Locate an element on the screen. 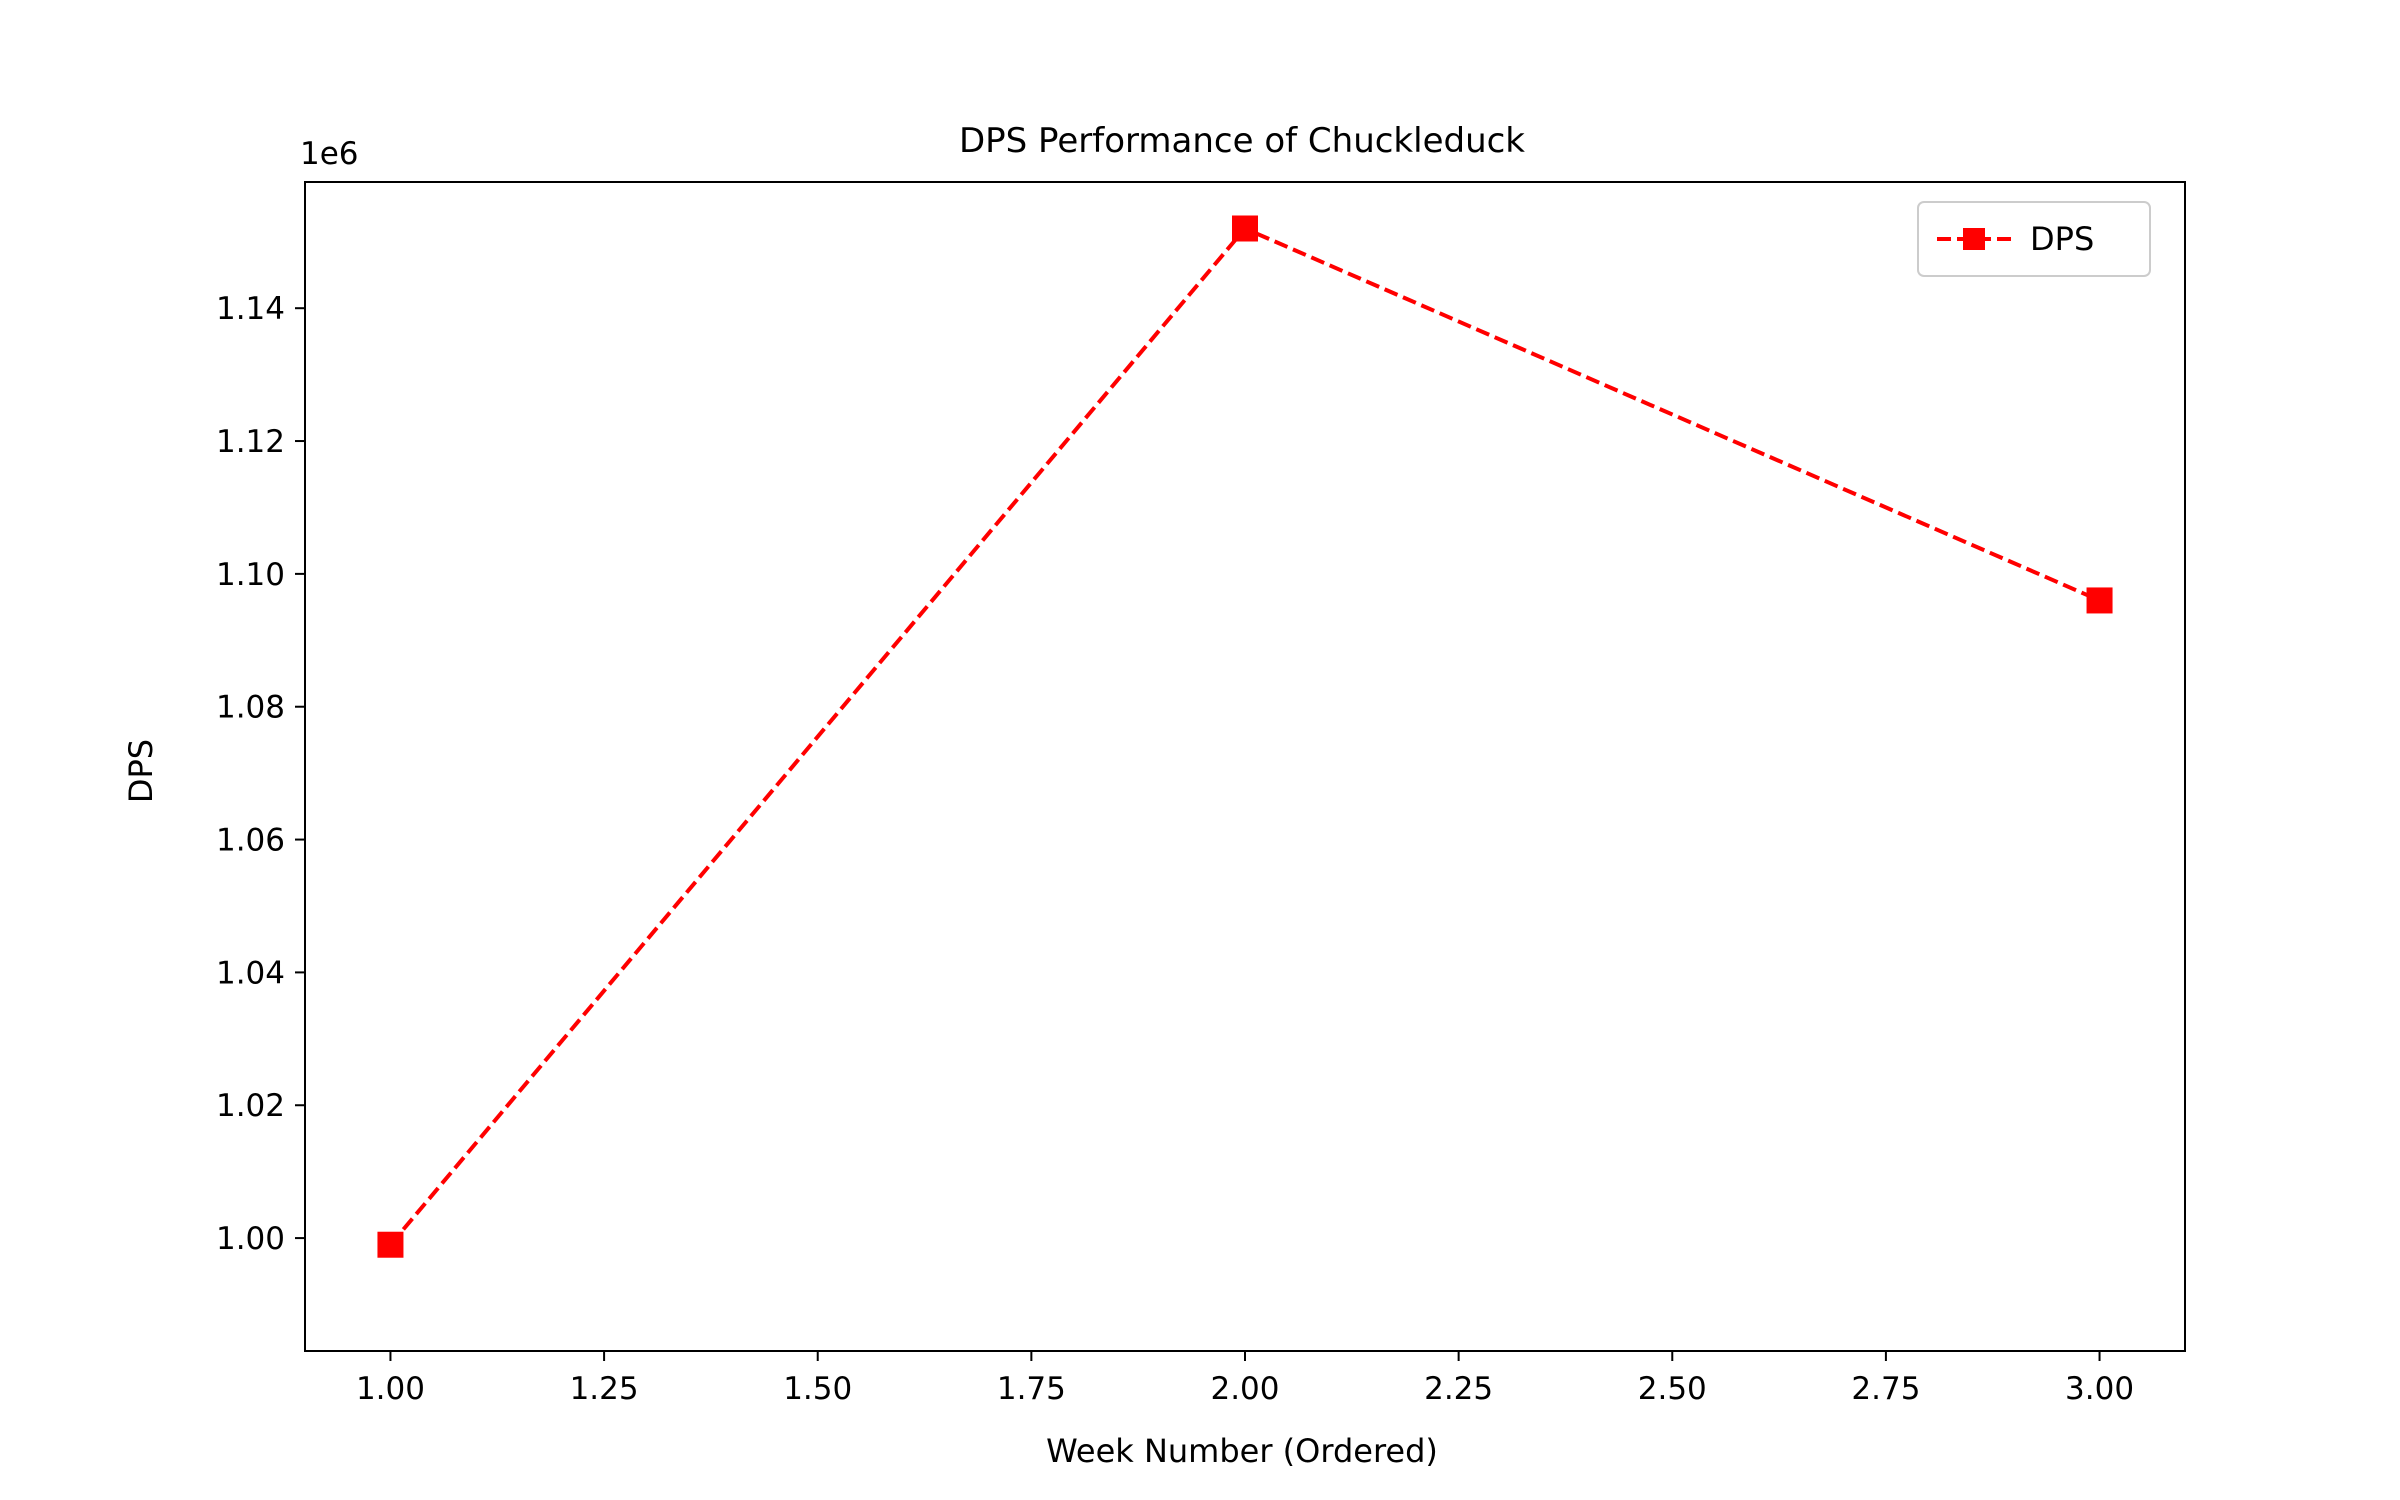 This screenshot has height=1500, width=2400. y-tick-label: 1.12 is located at coordinates (250, 442).